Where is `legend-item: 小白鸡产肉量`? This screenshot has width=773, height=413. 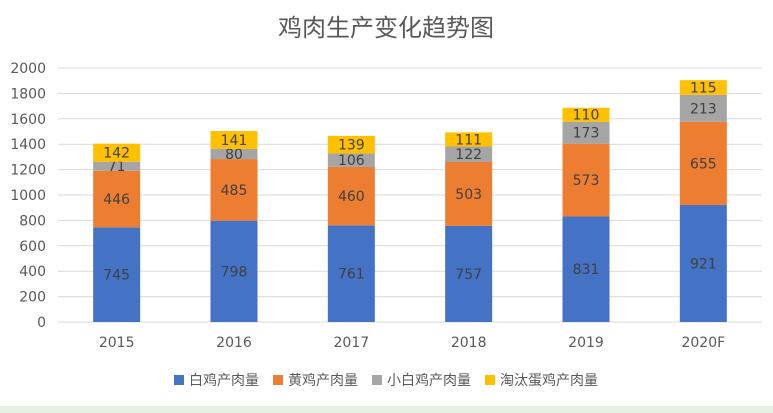
legend-item: 小白鸡产肉量 is located at coordinates (421, 380).